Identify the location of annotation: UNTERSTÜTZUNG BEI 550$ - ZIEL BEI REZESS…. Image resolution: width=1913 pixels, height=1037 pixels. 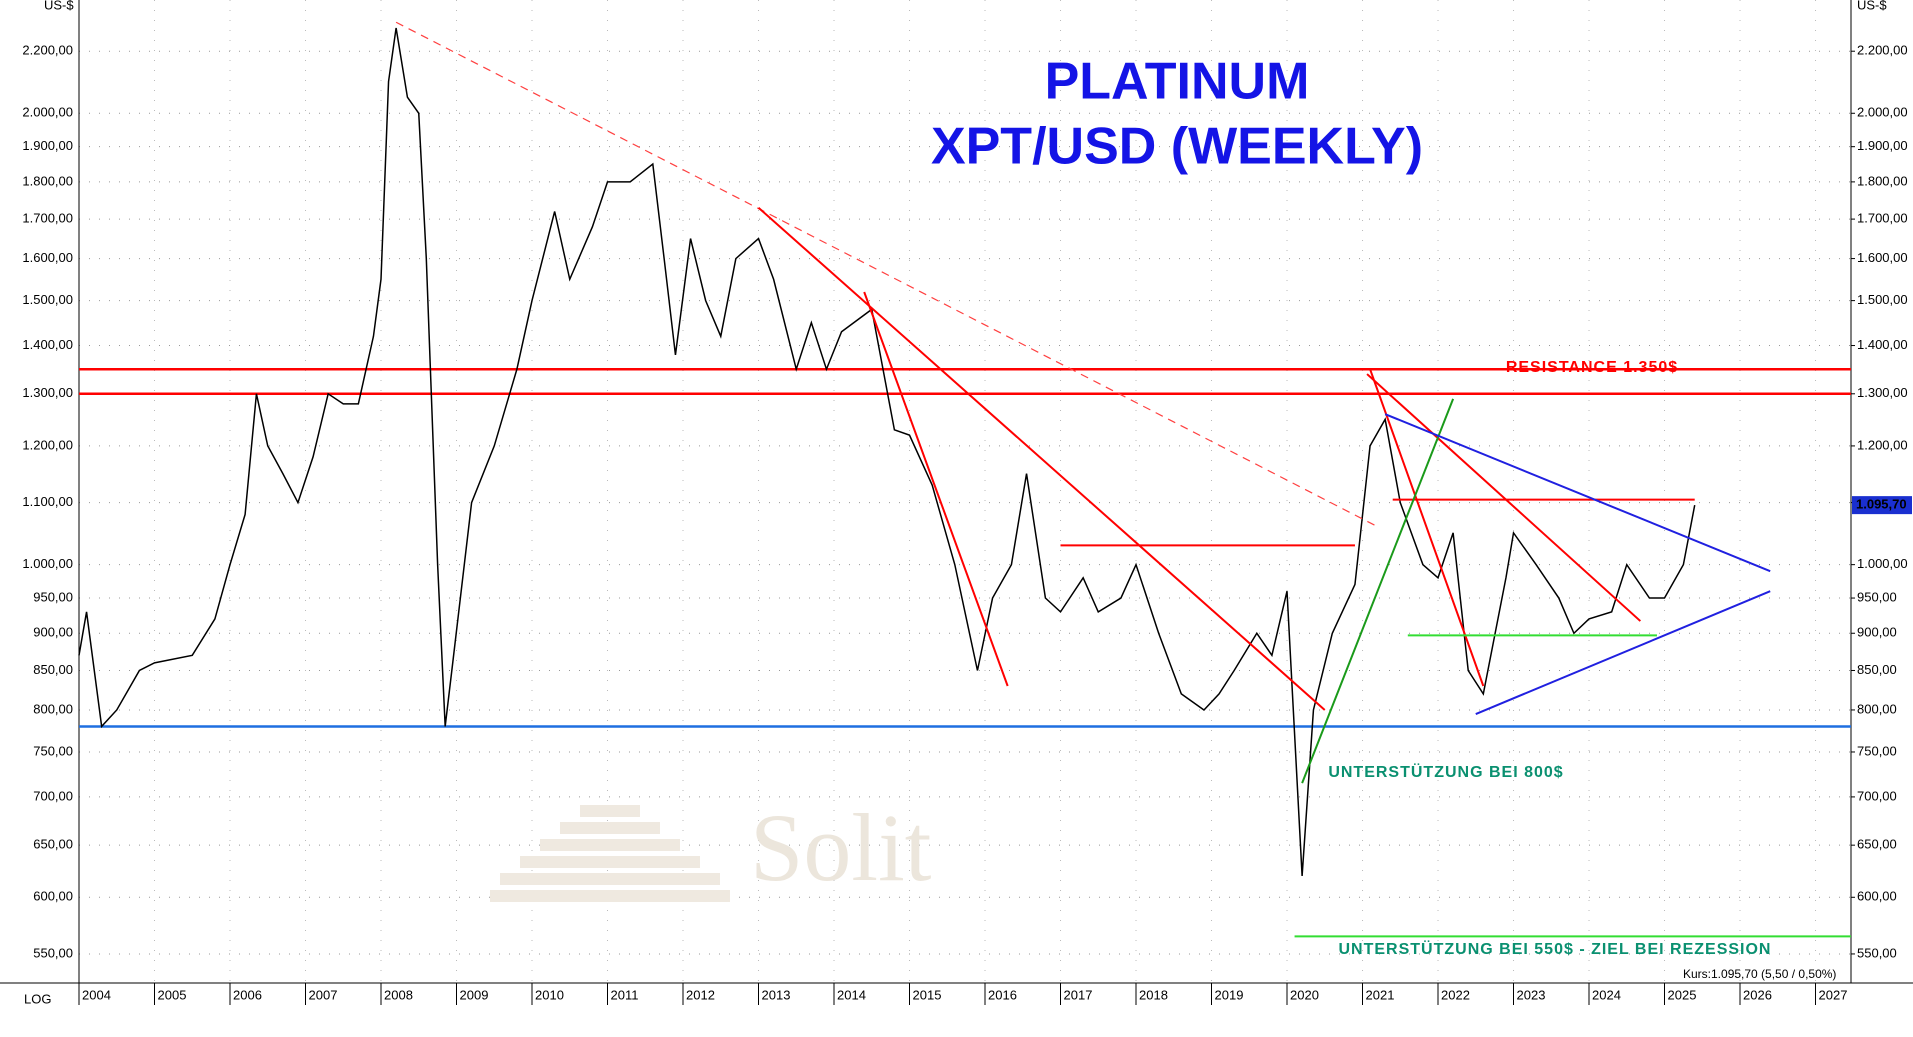
(1555, 948).